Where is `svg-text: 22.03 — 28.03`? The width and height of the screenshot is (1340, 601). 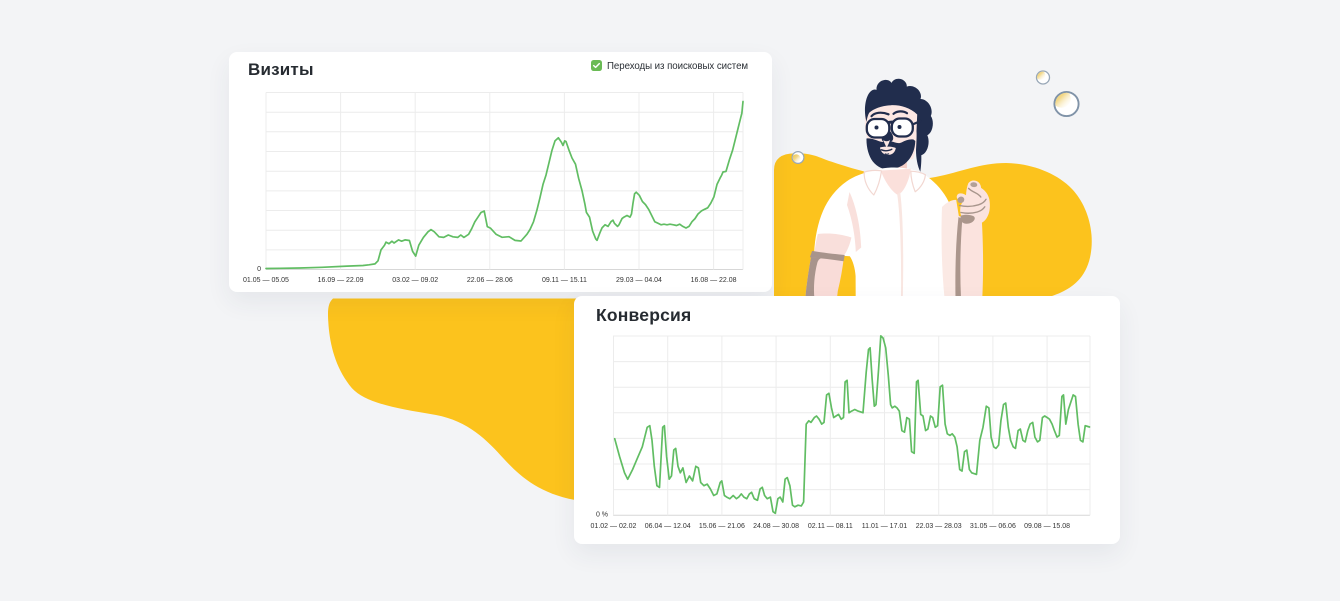 svg-text: 22.03 — 28.03 is located at coordinates (939, 526).